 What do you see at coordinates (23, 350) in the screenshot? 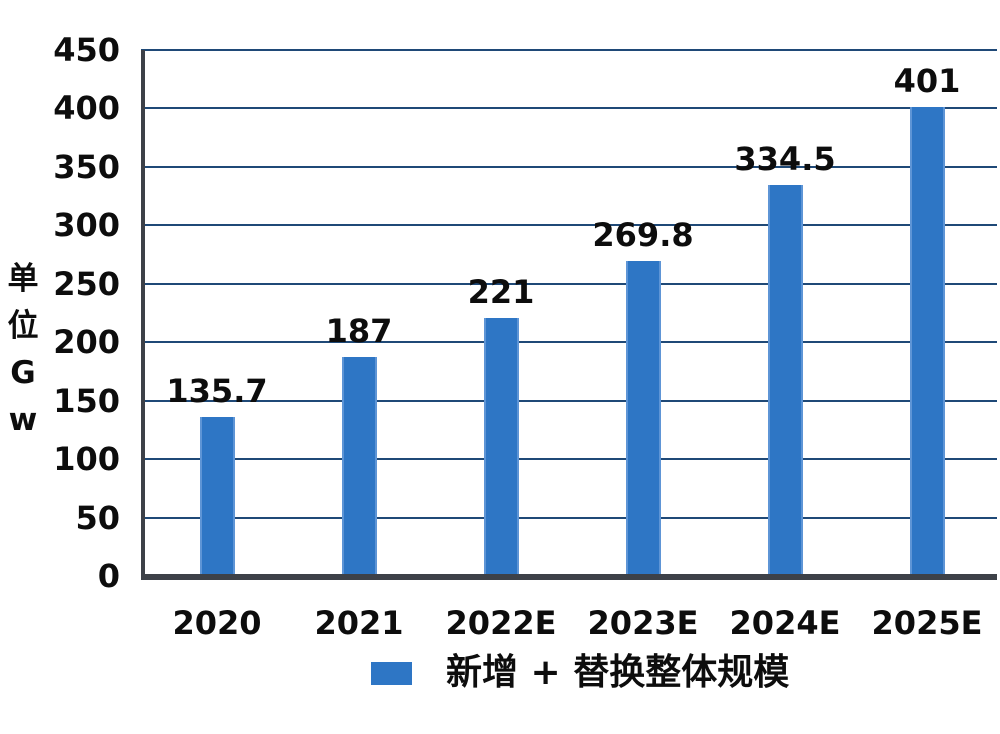
I see `y-axis-unit-label: 单 位 G w` at bounding box center [23, 350].